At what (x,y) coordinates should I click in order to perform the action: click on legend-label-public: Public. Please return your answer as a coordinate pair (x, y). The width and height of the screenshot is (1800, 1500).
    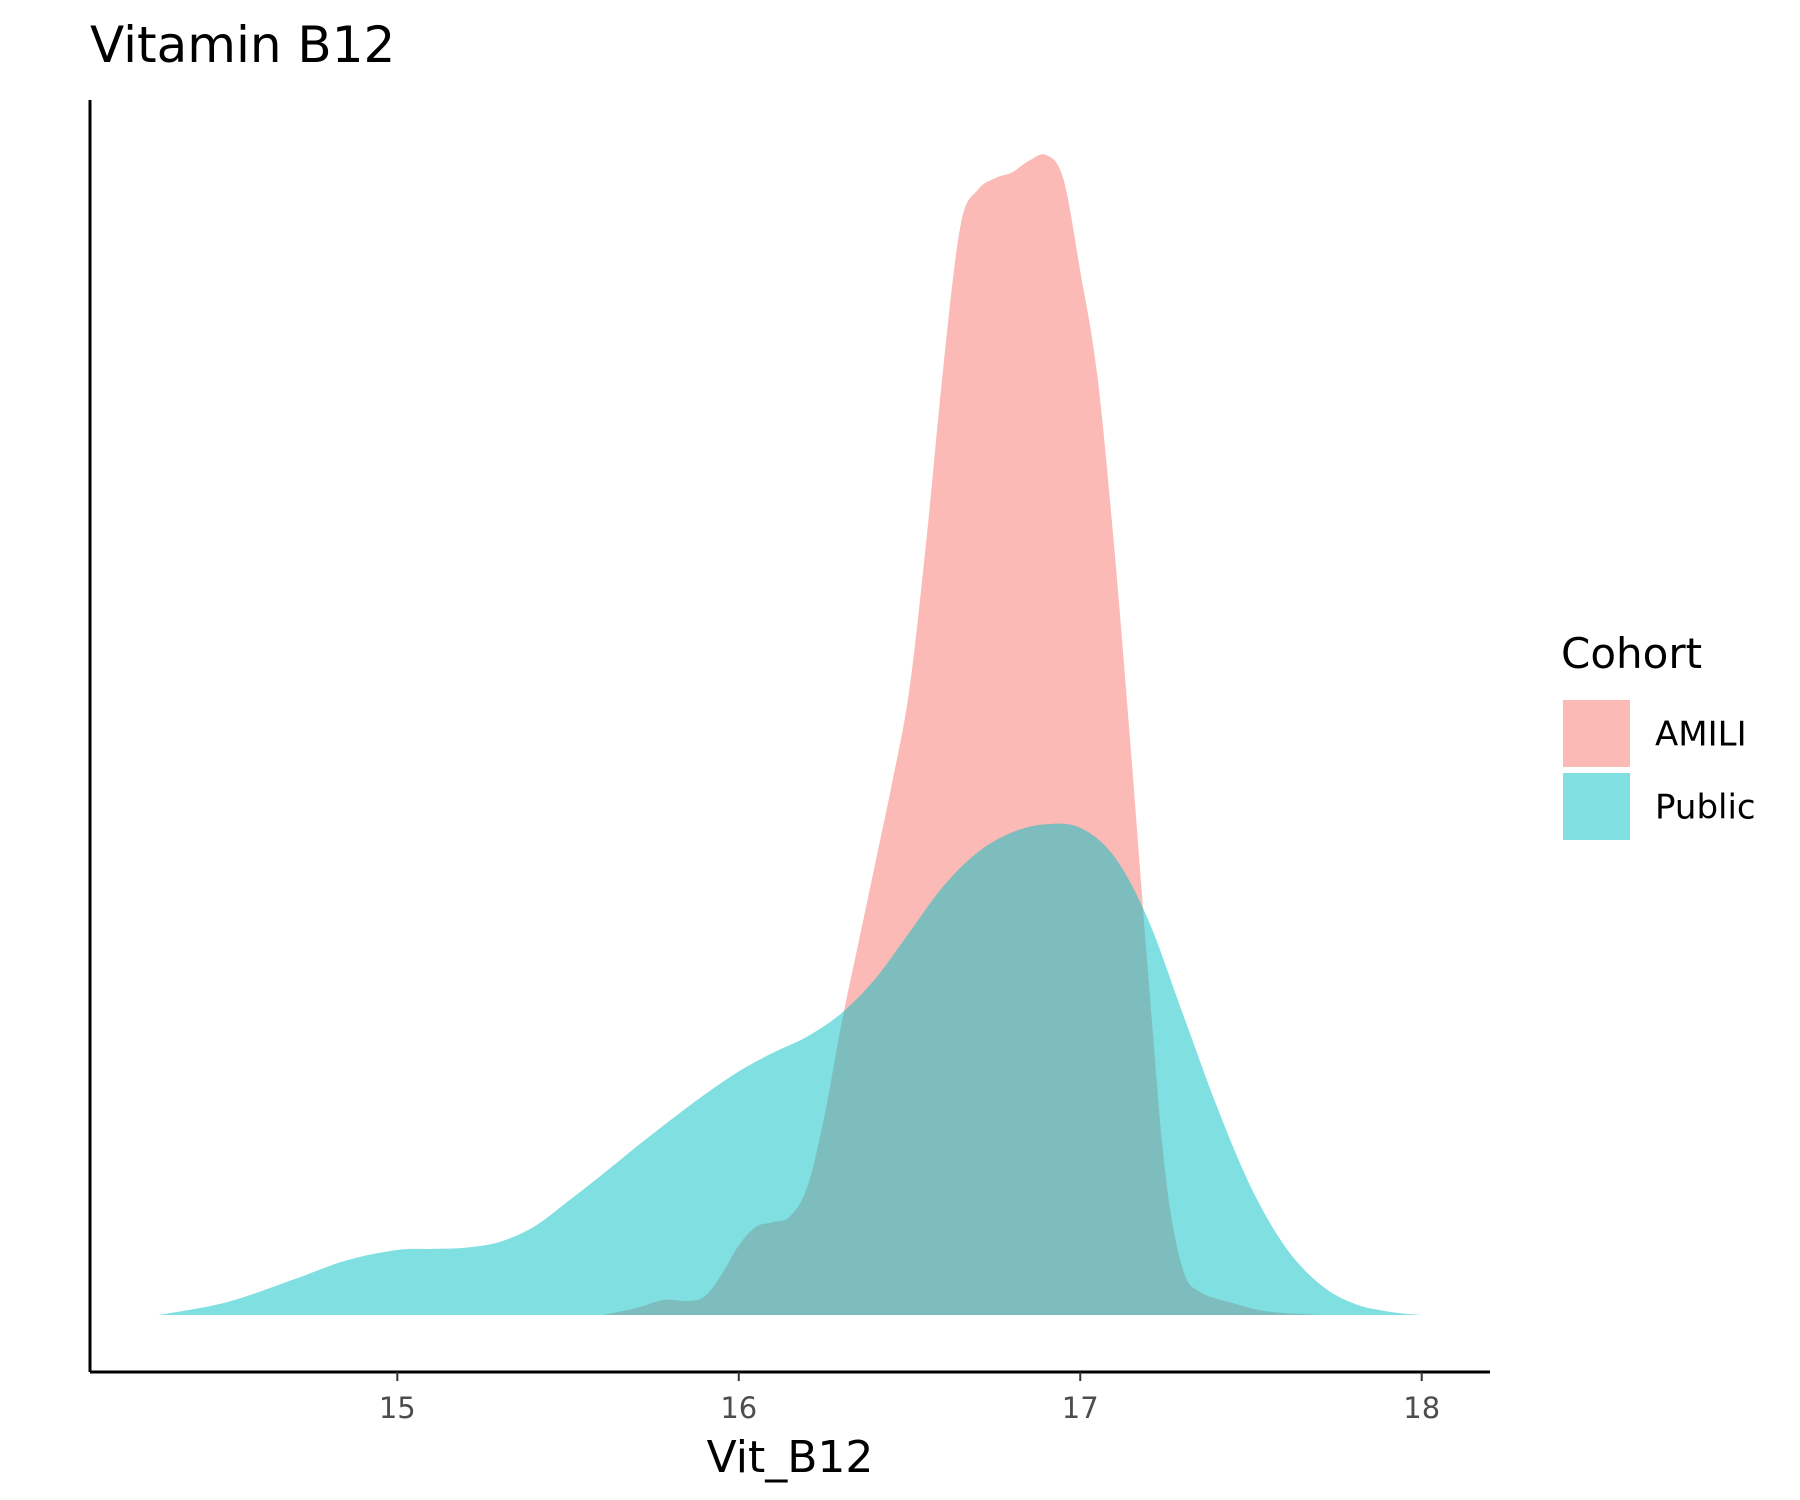
    Looking at the image, I should click on (1705, 808).